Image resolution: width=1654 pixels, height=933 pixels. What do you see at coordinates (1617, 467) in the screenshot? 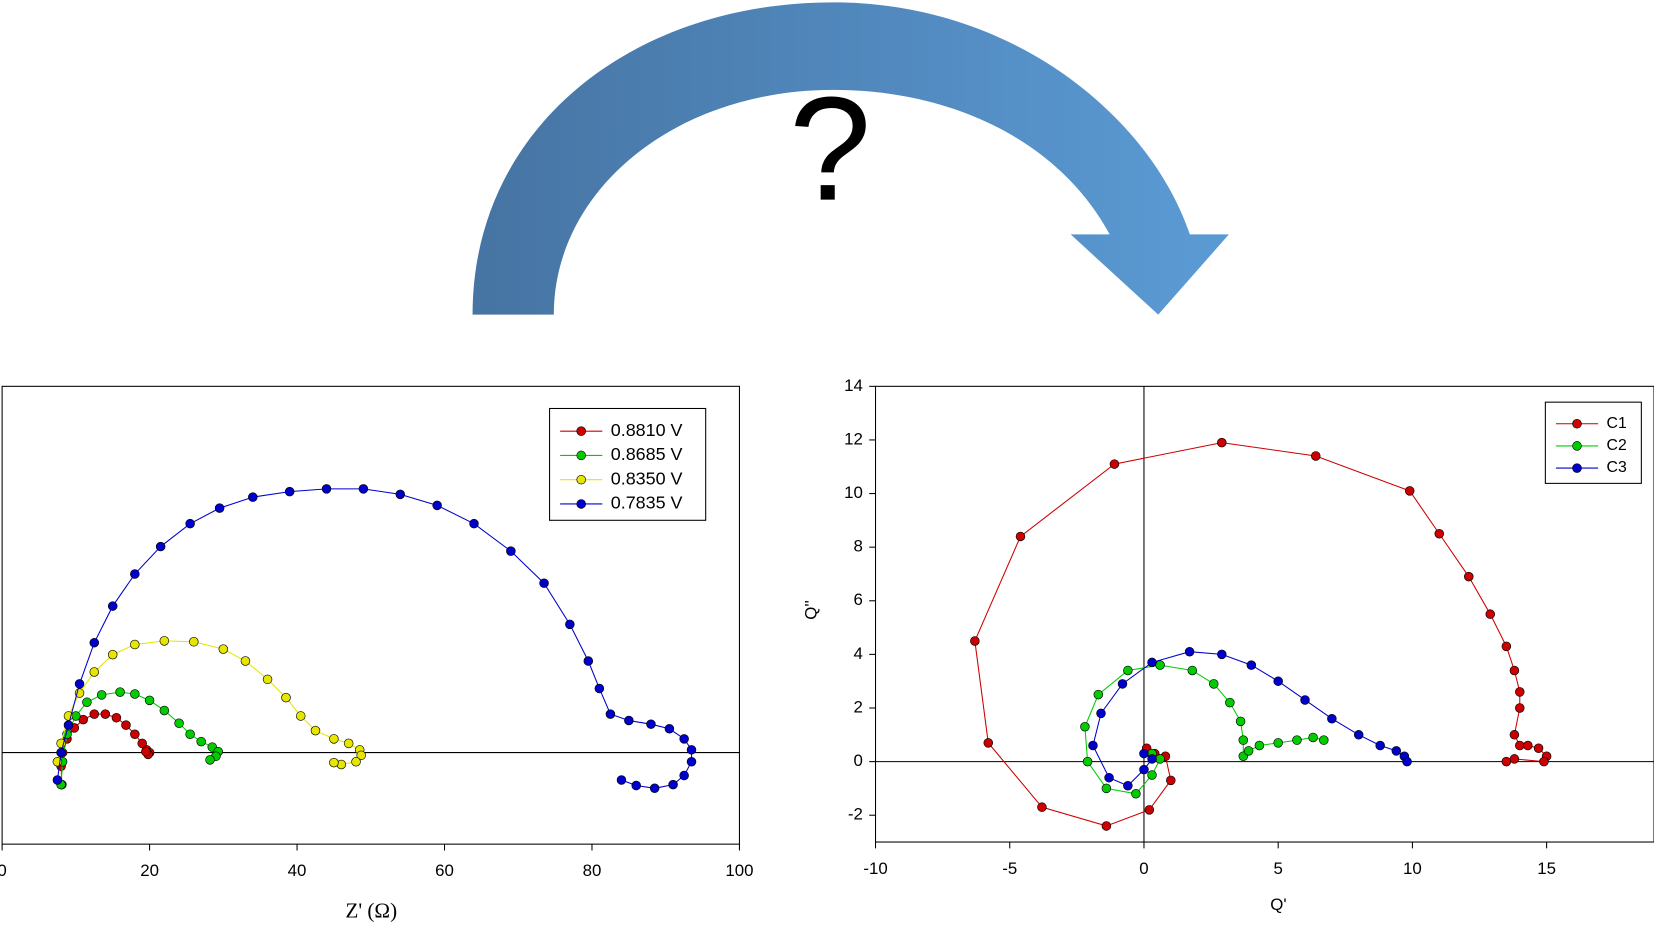
I see `legend-label: C3` at bounding box center [1617, 467].